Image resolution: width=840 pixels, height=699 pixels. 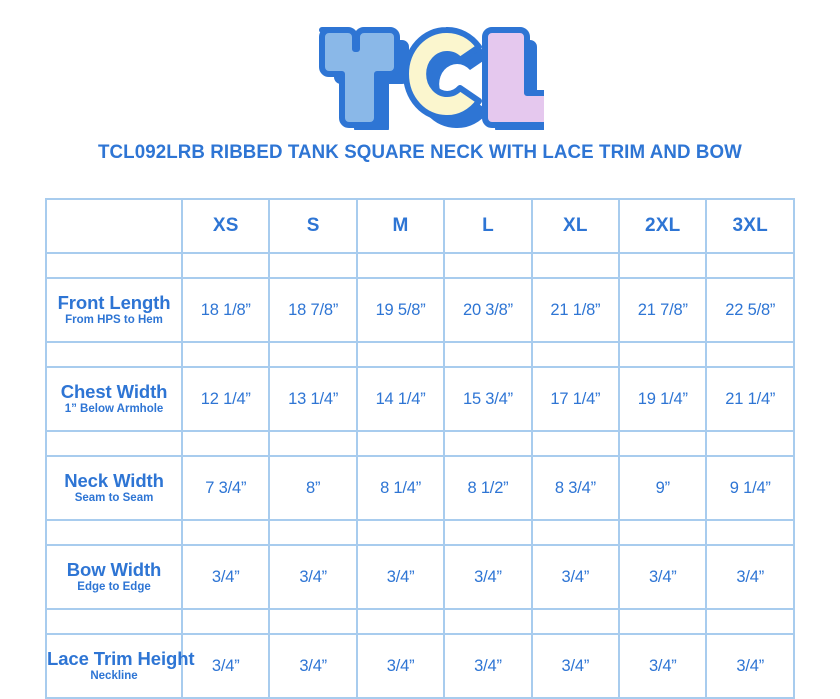 I want to click on measurement-label-front-length: Front Length From HPS to Hem, so click(x=114, y=311).